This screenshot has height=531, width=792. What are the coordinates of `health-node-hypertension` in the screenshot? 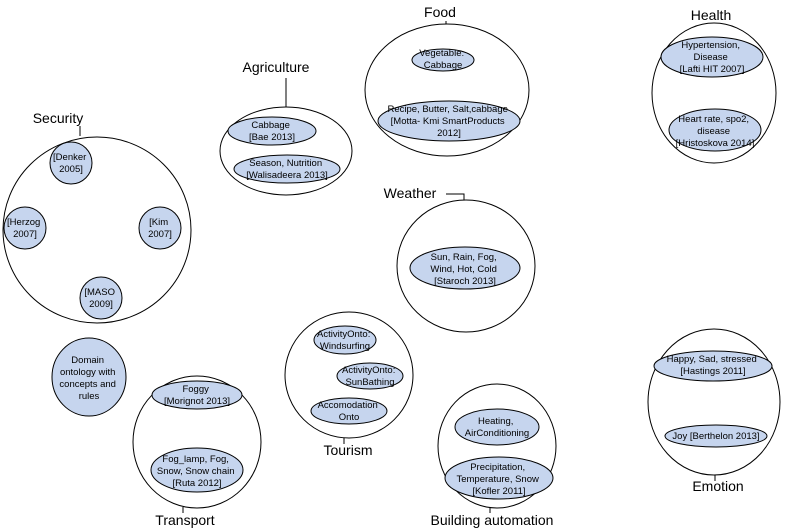 It's located at (712, 57).